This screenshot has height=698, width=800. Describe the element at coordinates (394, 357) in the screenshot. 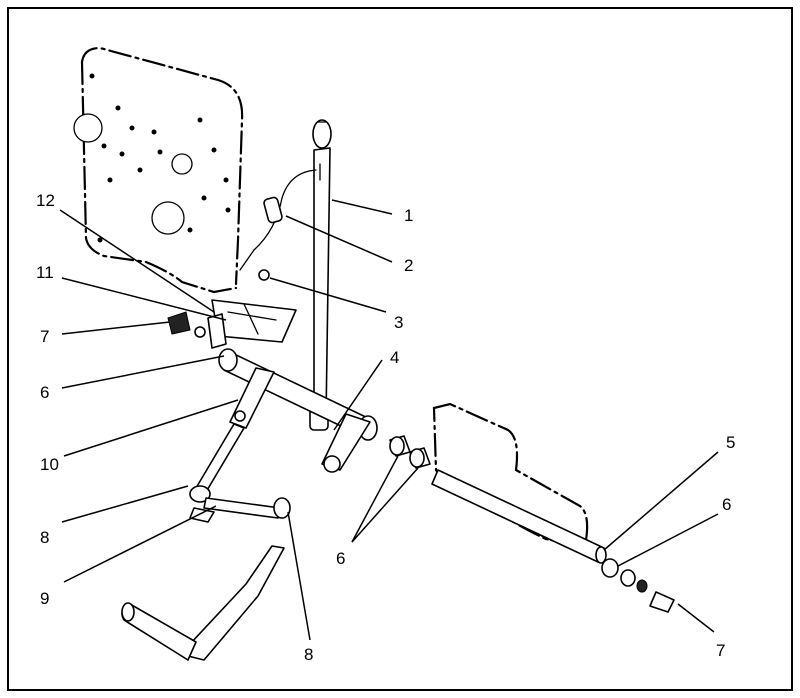

I see `callout-4: 4` at that location.